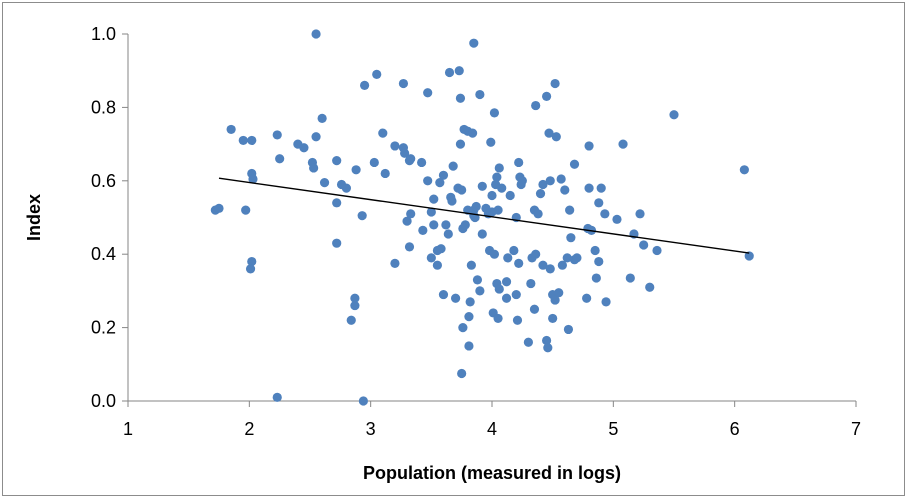  What do you see at coordinates (484, 215) in the screenshot?
I see `trendline` at bounding box center [484, 215].